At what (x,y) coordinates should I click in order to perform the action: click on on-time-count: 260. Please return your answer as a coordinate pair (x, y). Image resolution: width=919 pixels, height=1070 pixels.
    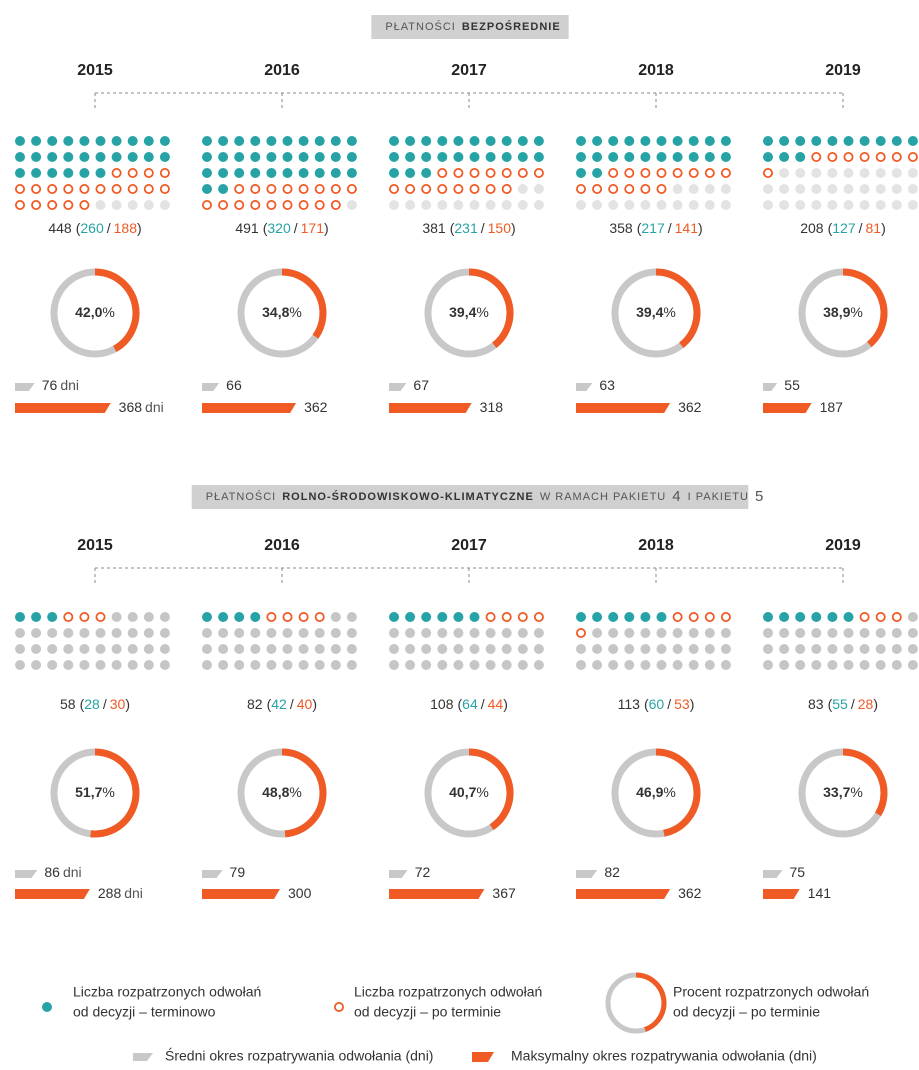
    Looking at the image, I should click on (92, 228).